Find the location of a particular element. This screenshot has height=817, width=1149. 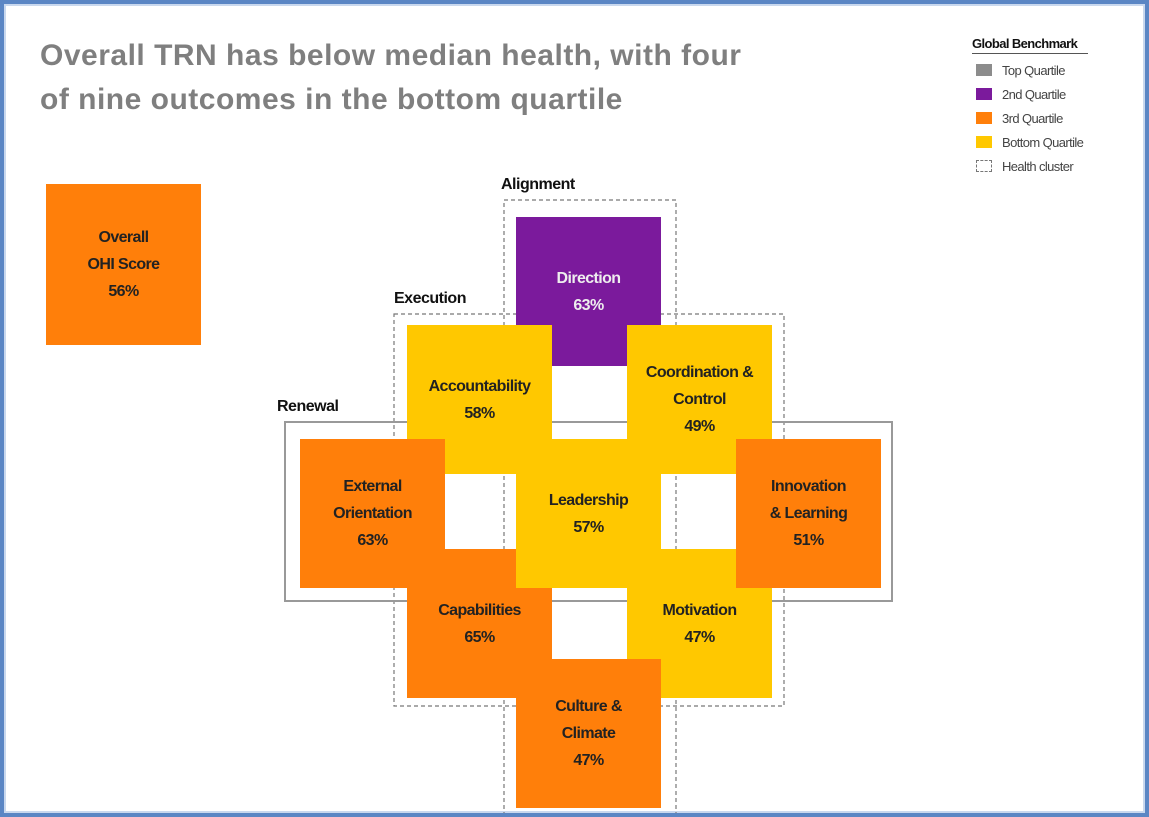

outcome-box: External Orientation 63% is located at coordinates (372, 513).